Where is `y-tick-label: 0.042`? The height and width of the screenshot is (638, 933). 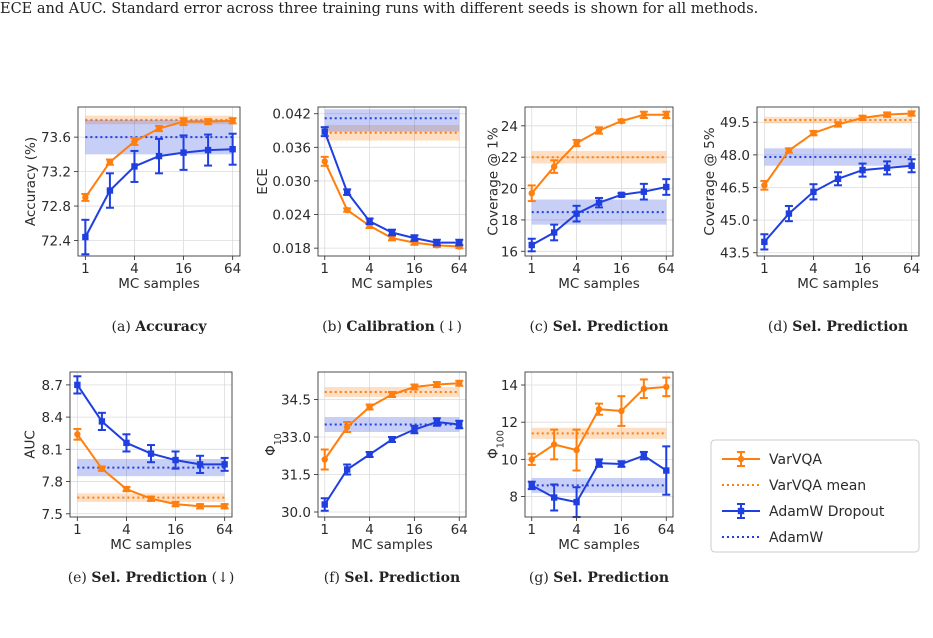
y-tick-label: 0.042 is located at coordinates (291, 115).